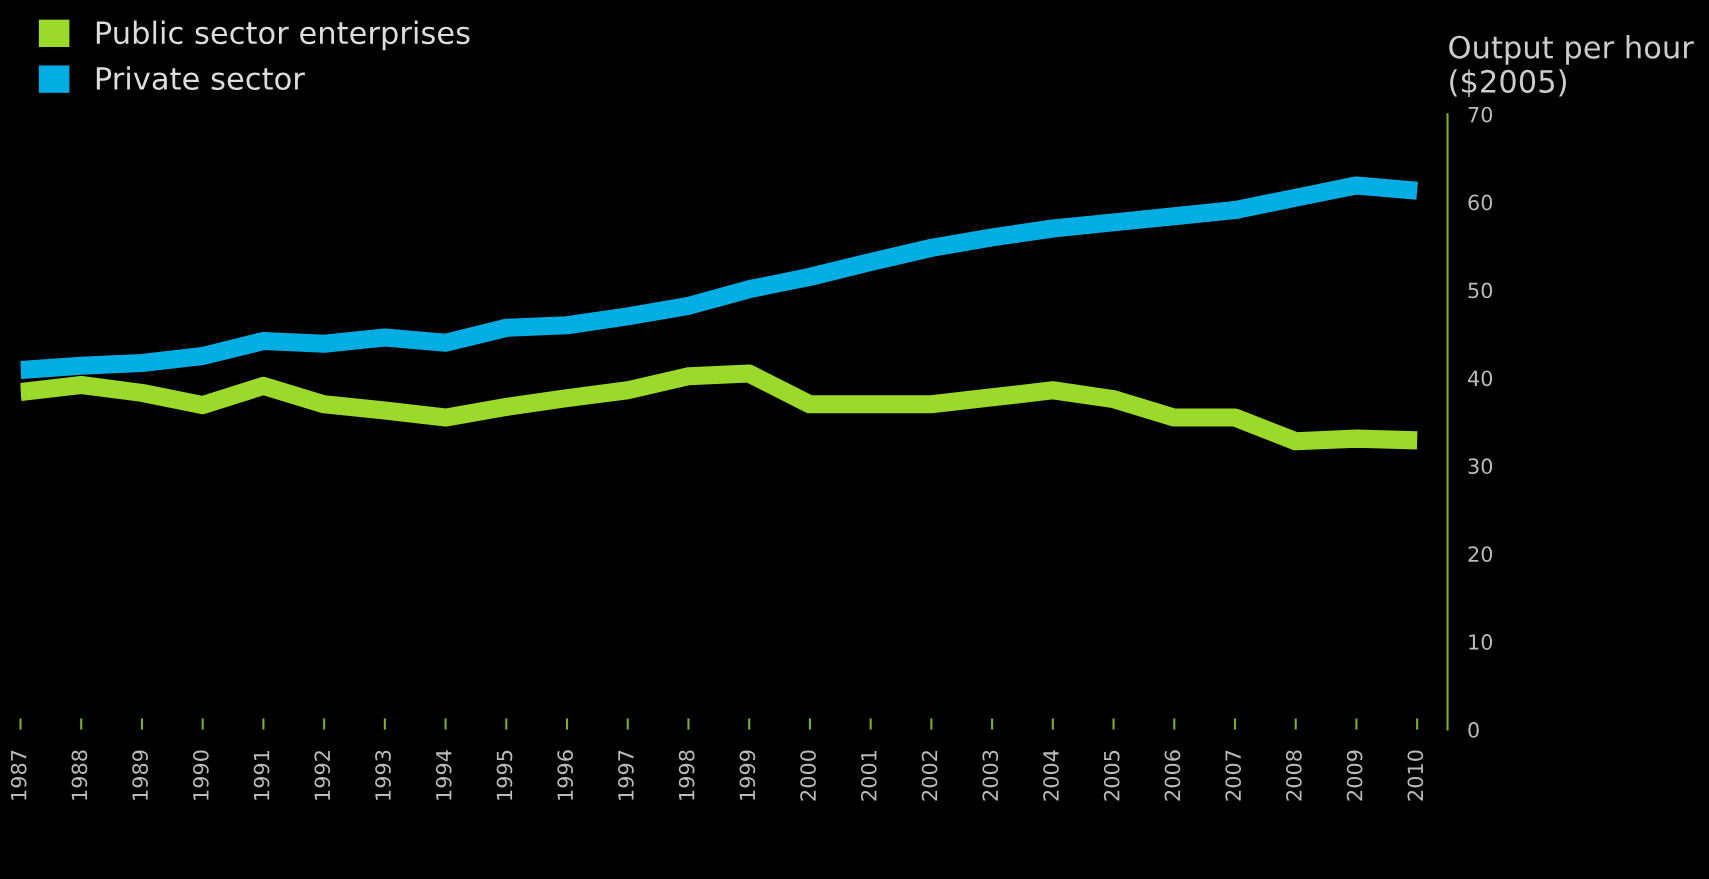 The width and height of the screenshot is (1709, 879). I want to click on x-tick-label: 2006, so click(1172, 775).